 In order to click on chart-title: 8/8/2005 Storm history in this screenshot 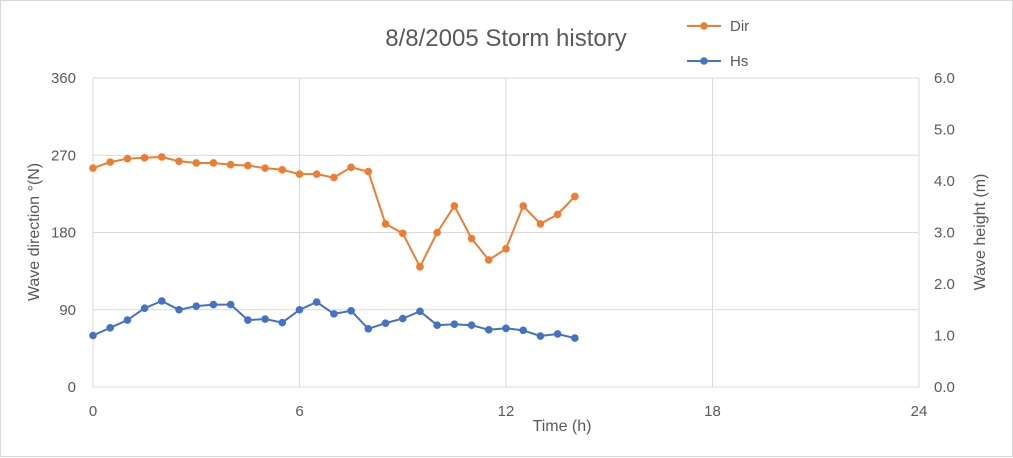, I will do `click(505, 38)`.